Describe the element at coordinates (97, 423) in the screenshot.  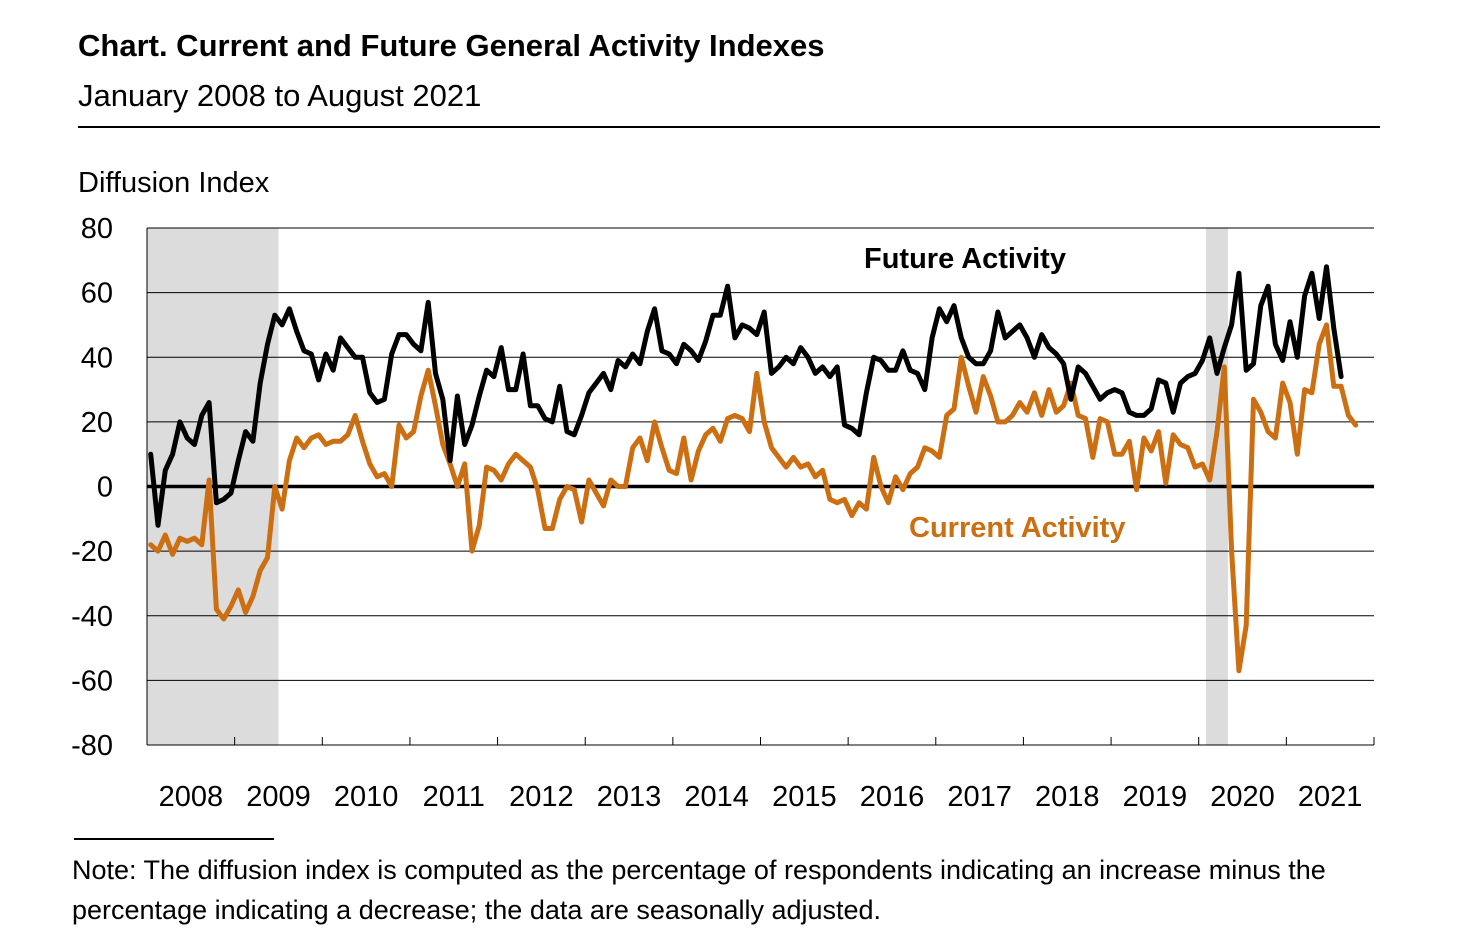
I see `y-tick-label: 20` at that location.